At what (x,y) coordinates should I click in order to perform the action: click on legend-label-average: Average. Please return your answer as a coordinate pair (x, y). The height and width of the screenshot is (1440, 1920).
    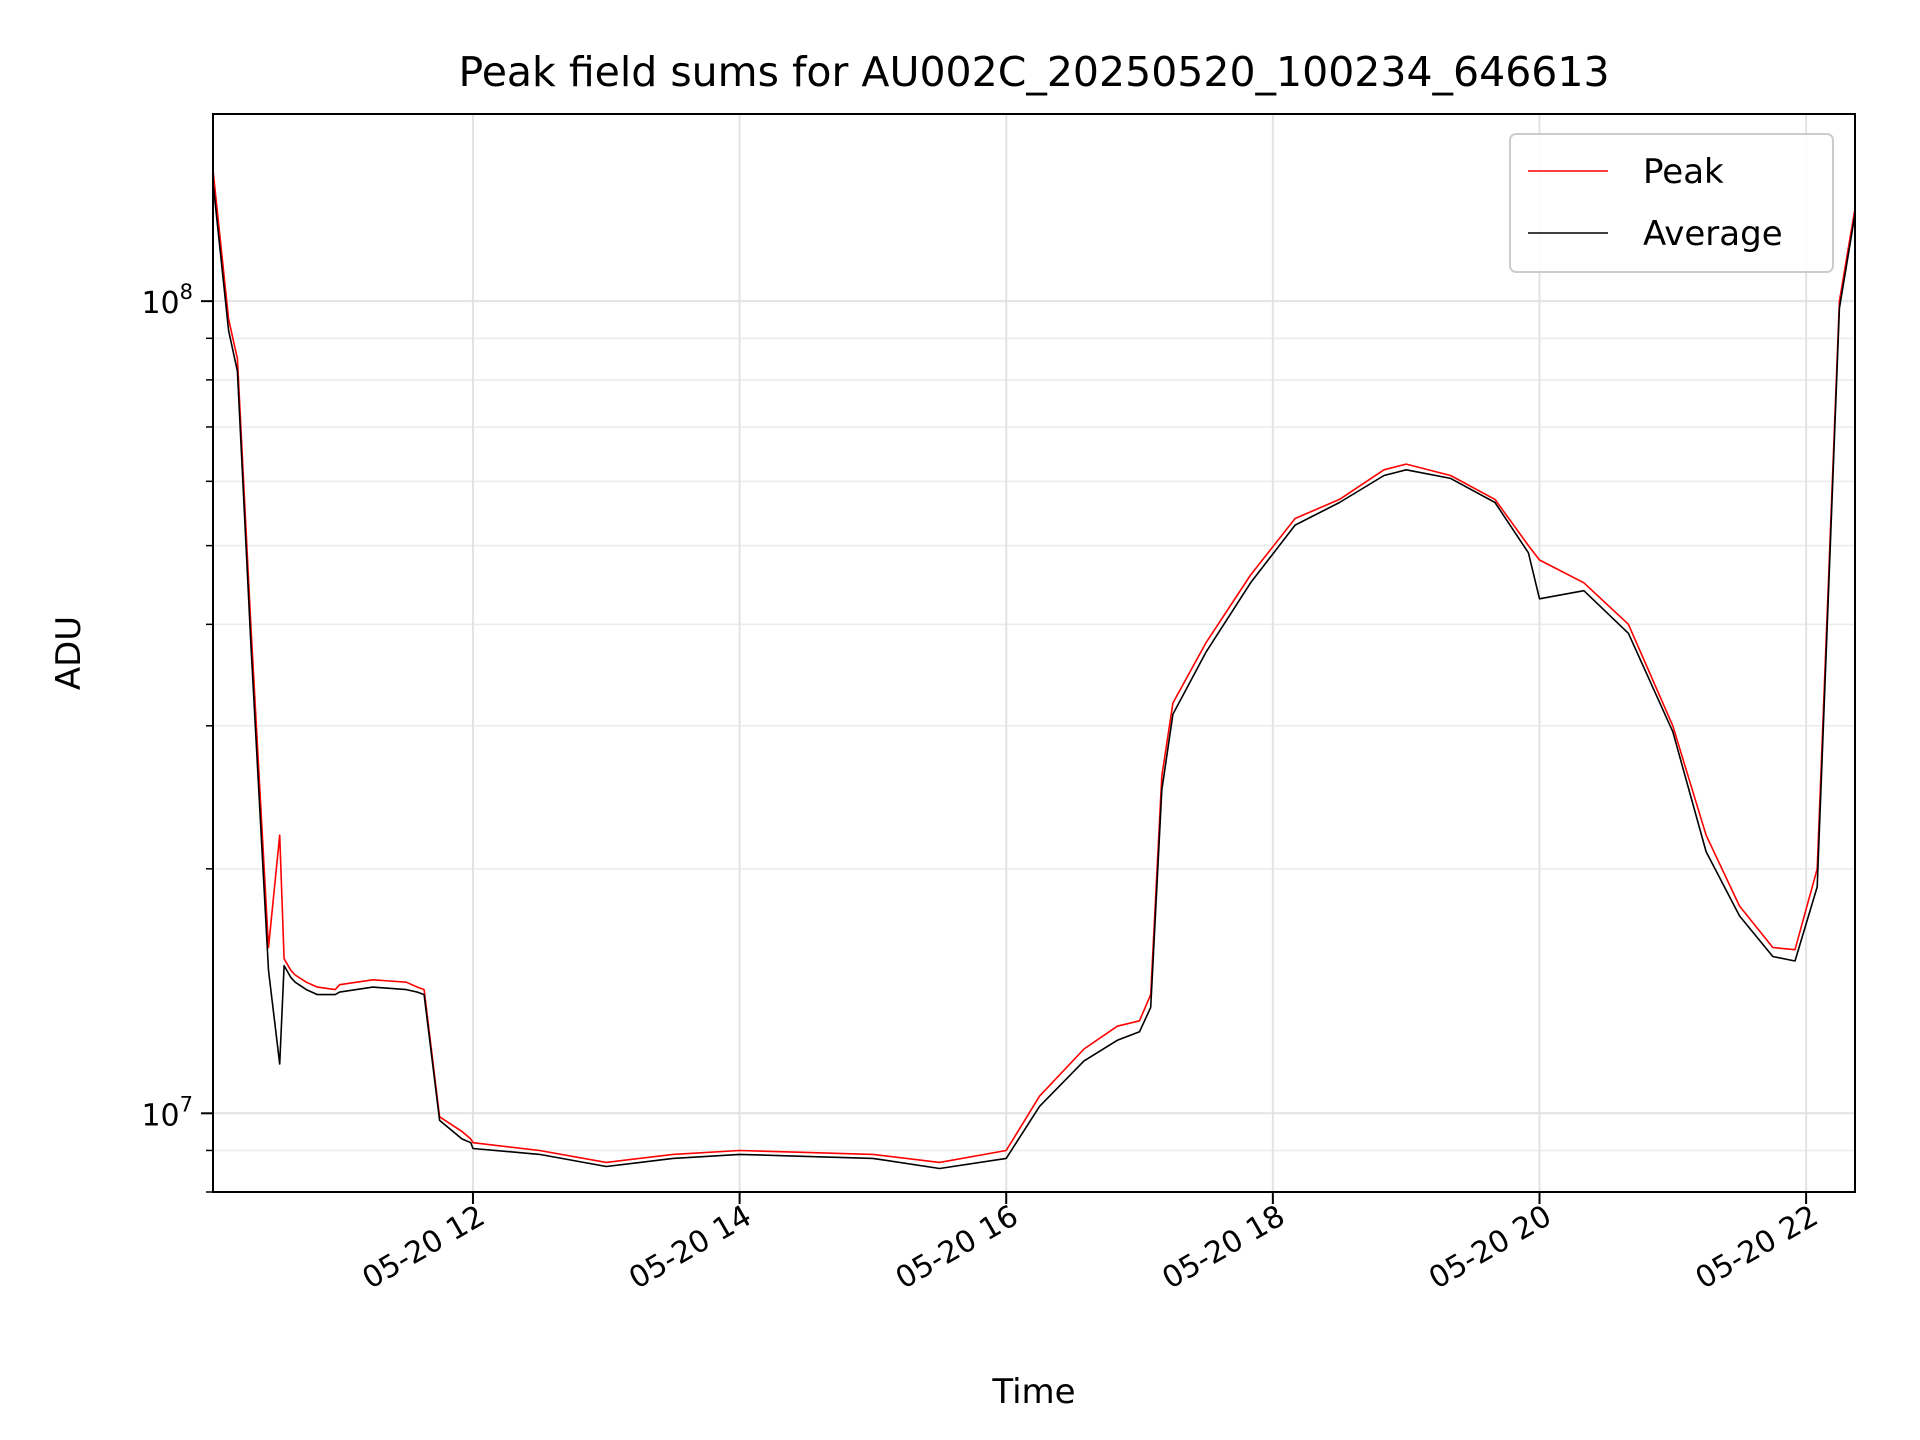
    Looking at the image, I should click on (1713, 234).